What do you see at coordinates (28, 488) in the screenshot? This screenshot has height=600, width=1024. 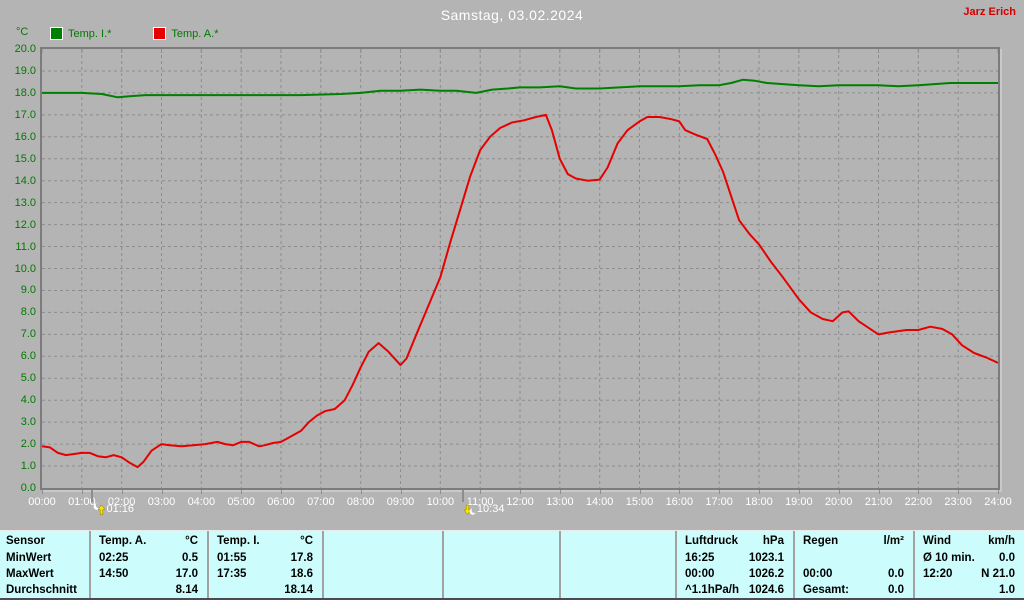 I see `y-tick-label: 0.0` at bounding box center [28, 488].